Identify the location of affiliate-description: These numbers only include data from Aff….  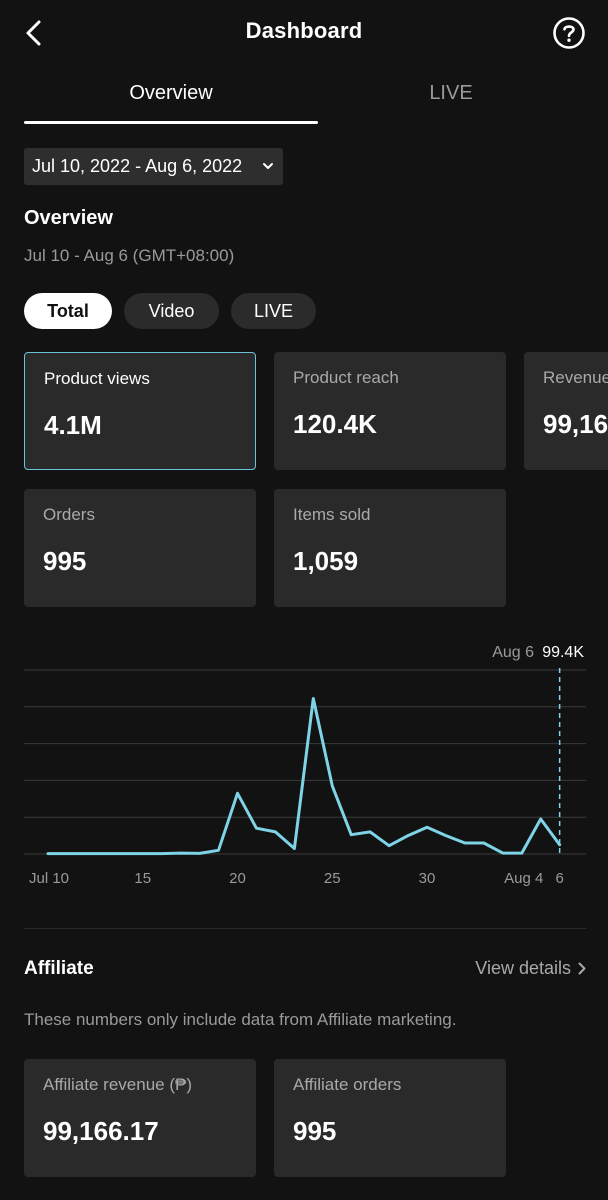
(240, 1019).